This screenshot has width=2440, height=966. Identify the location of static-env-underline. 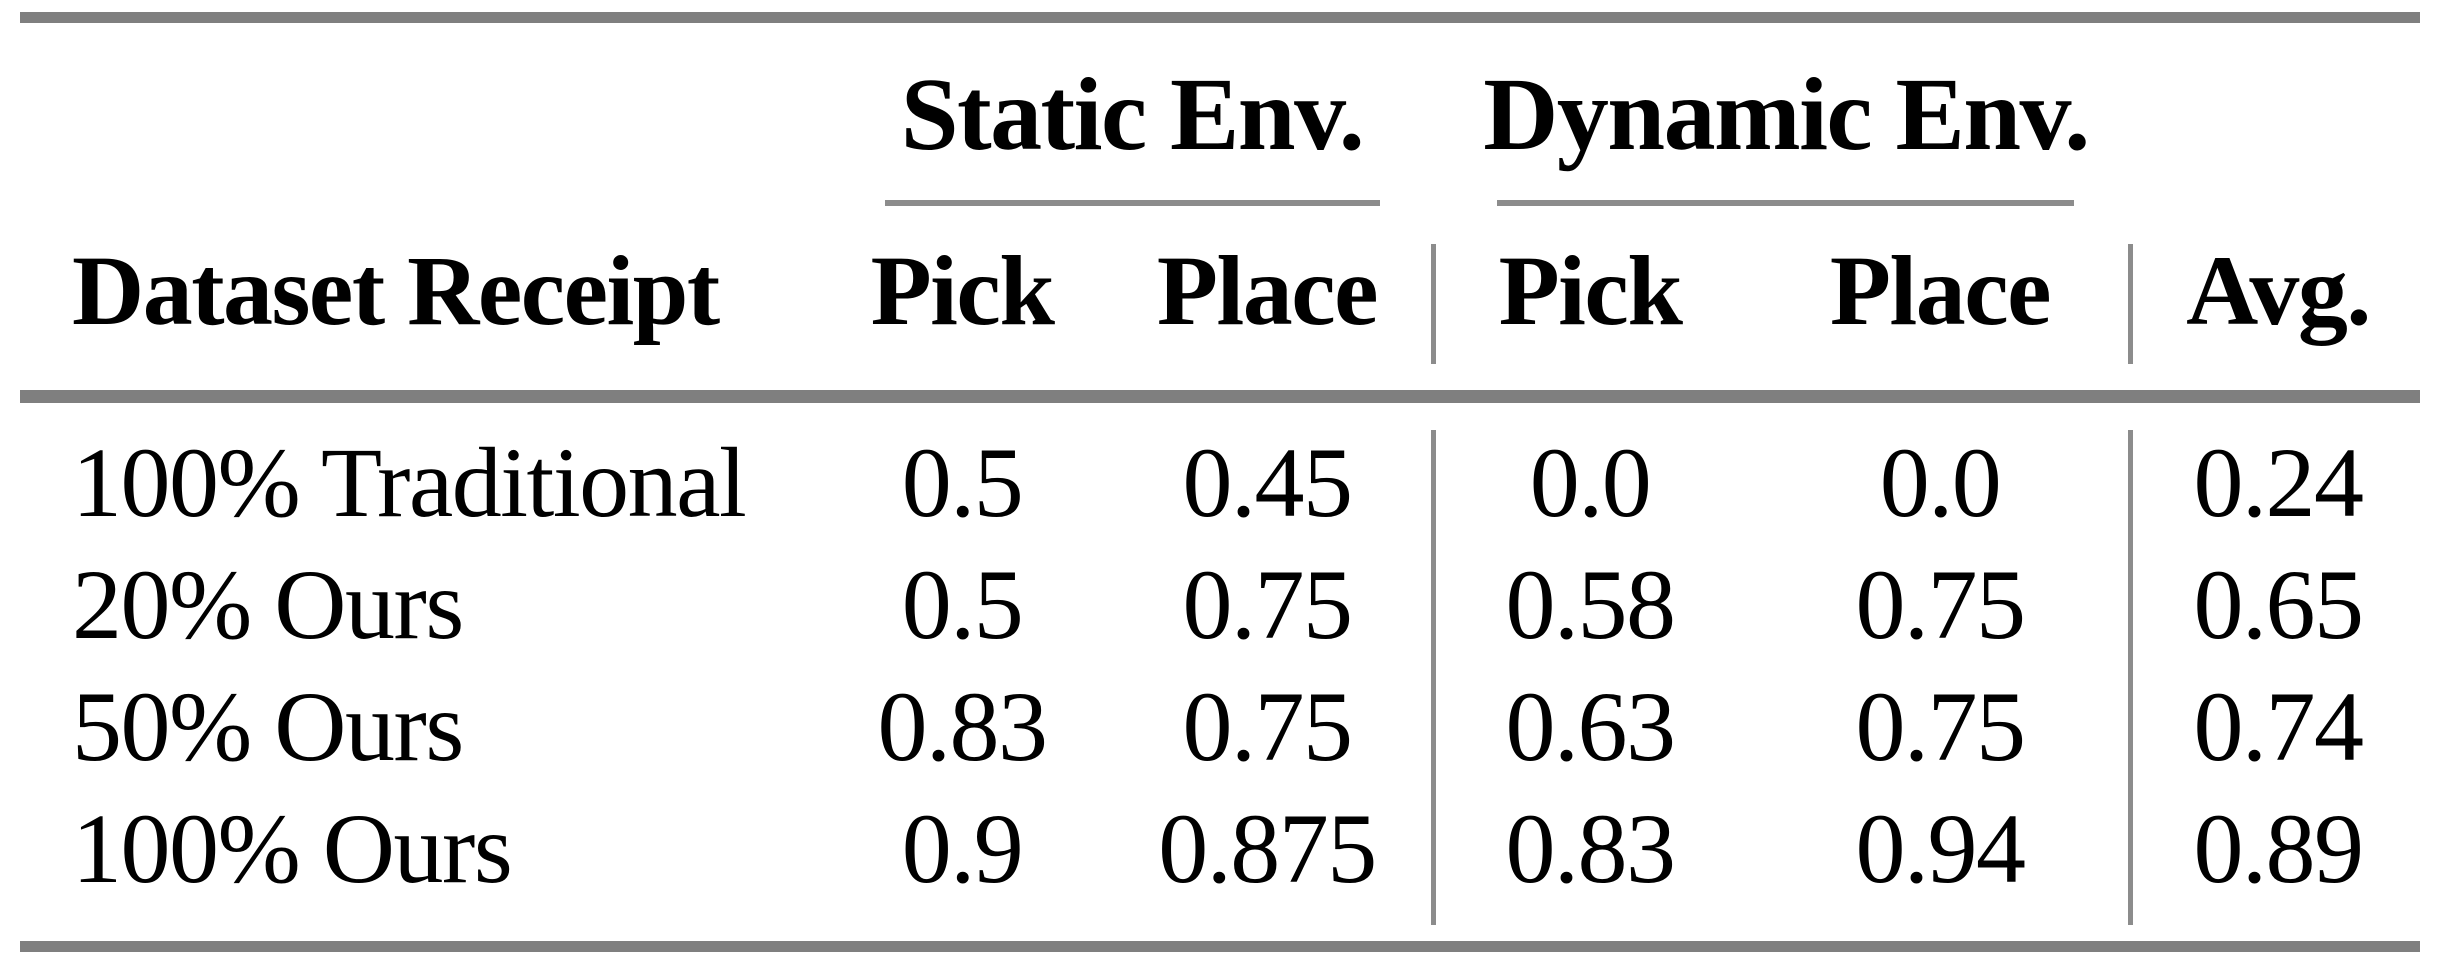
(1132, 203).